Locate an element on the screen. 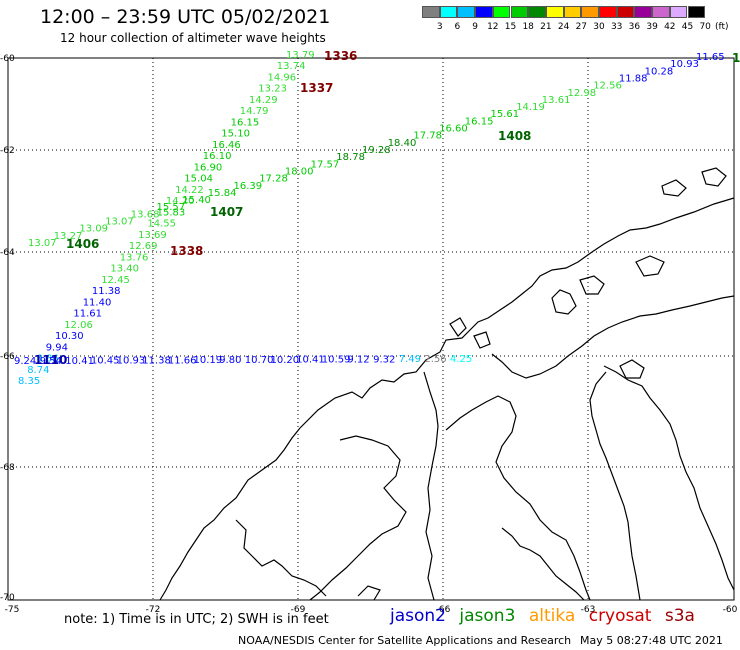 This screenshot has height=650, width=740. swh-value: 9.54 is located at coordinates (51, 361).